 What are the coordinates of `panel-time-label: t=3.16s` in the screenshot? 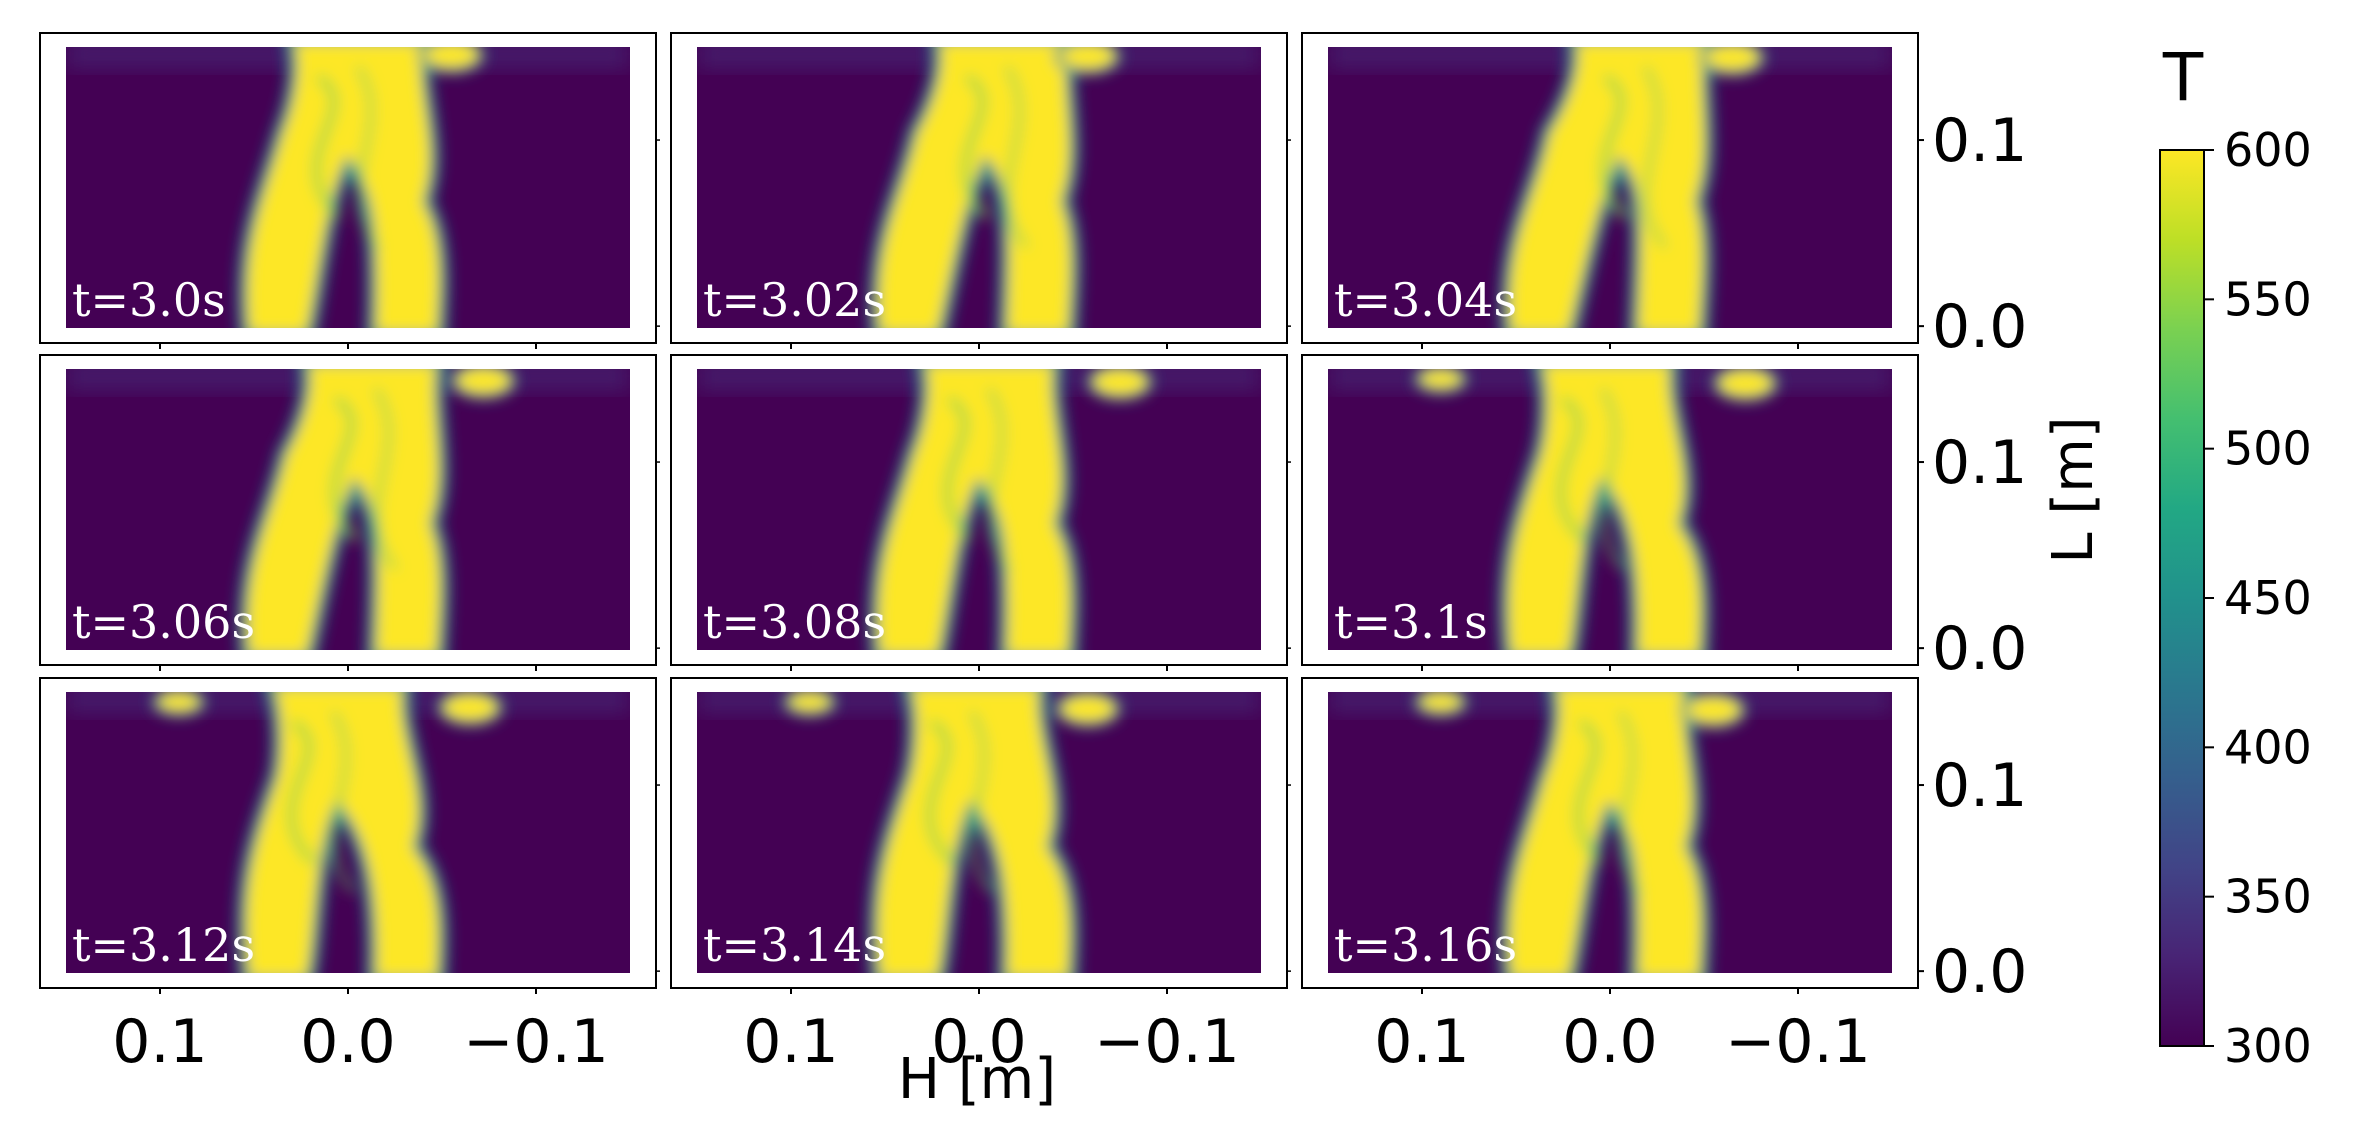 It's located at (1425, 945).